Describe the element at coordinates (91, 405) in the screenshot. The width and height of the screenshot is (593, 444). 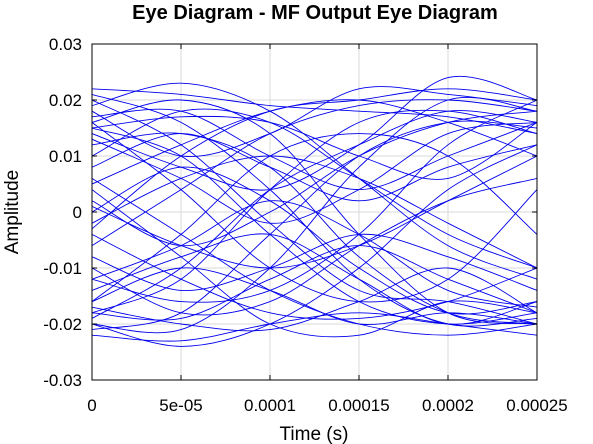
I see `x-tick-label: 0` at that location.